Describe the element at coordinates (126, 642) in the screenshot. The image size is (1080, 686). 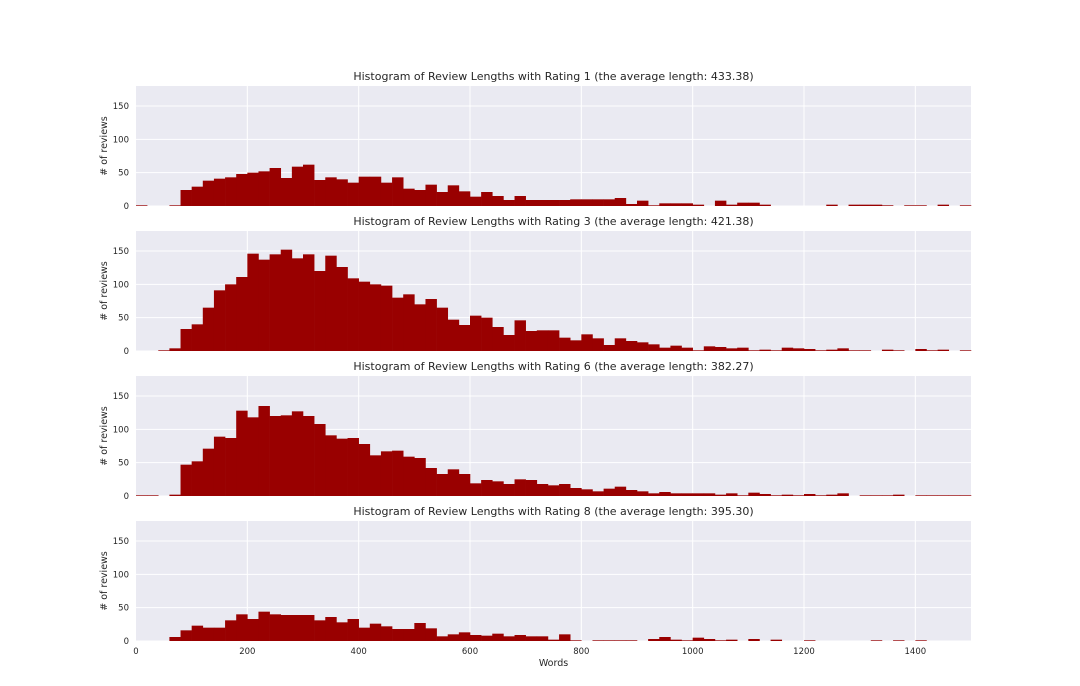
I see `y-tick-label: 0` at that location.